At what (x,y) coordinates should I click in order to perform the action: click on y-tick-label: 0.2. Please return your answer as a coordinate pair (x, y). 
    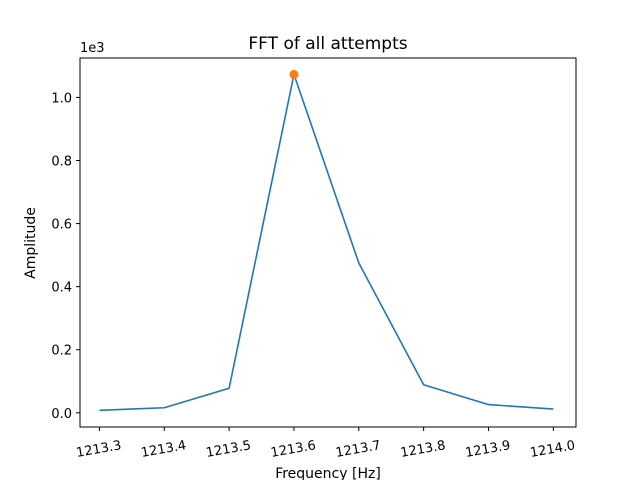
    Looking at the image, I should click on (61, 351).